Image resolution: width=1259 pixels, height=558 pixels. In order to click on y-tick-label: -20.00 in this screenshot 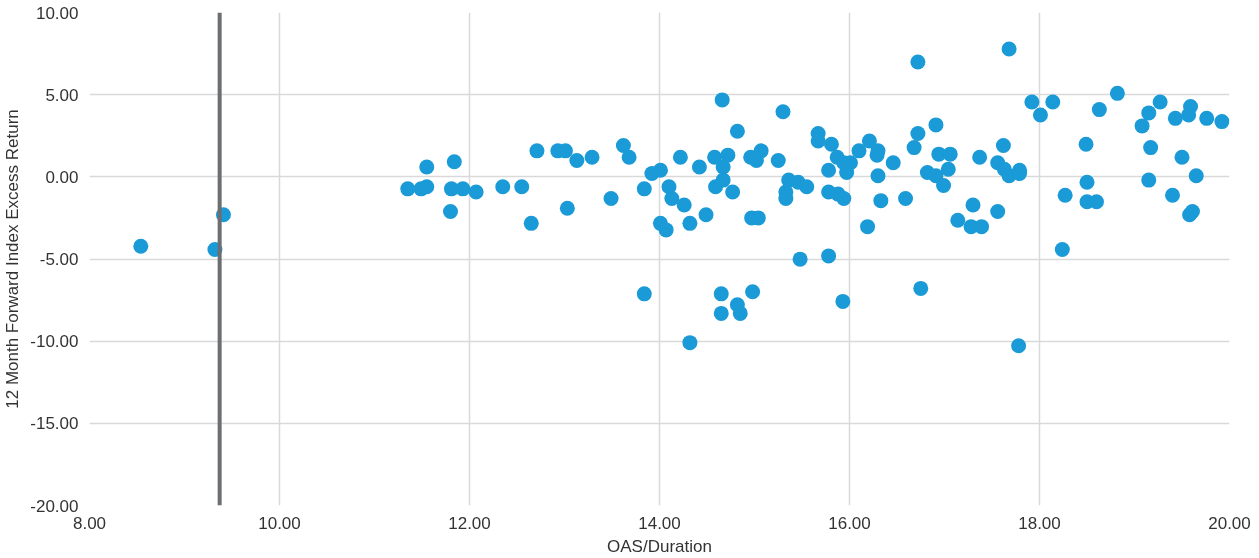, I will do `click(54, 506)`.